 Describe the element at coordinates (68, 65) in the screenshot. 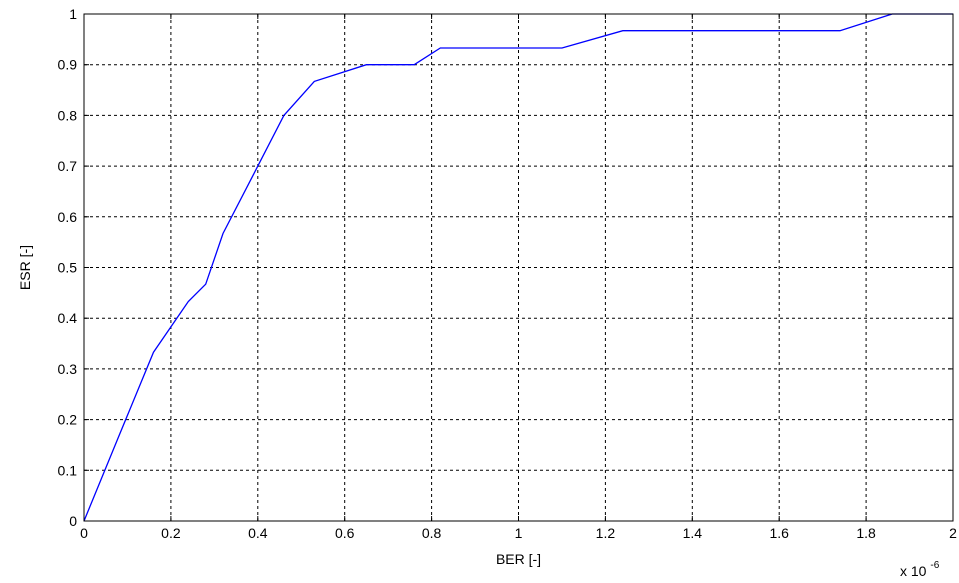

I see `y-tick-label: 0.9` at that location.